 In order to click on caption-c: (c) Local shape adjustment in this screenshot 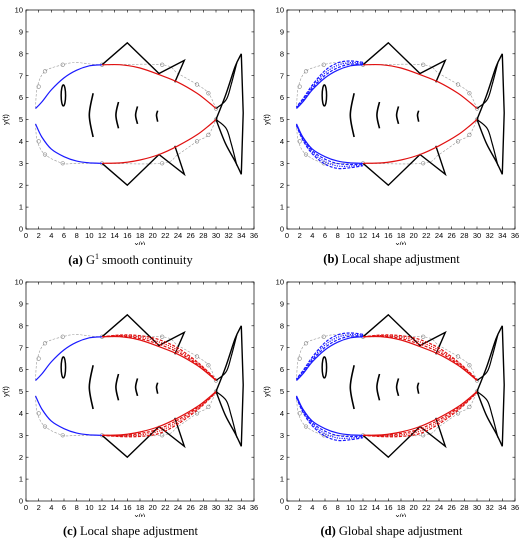, I will do `click(130, 531)`.